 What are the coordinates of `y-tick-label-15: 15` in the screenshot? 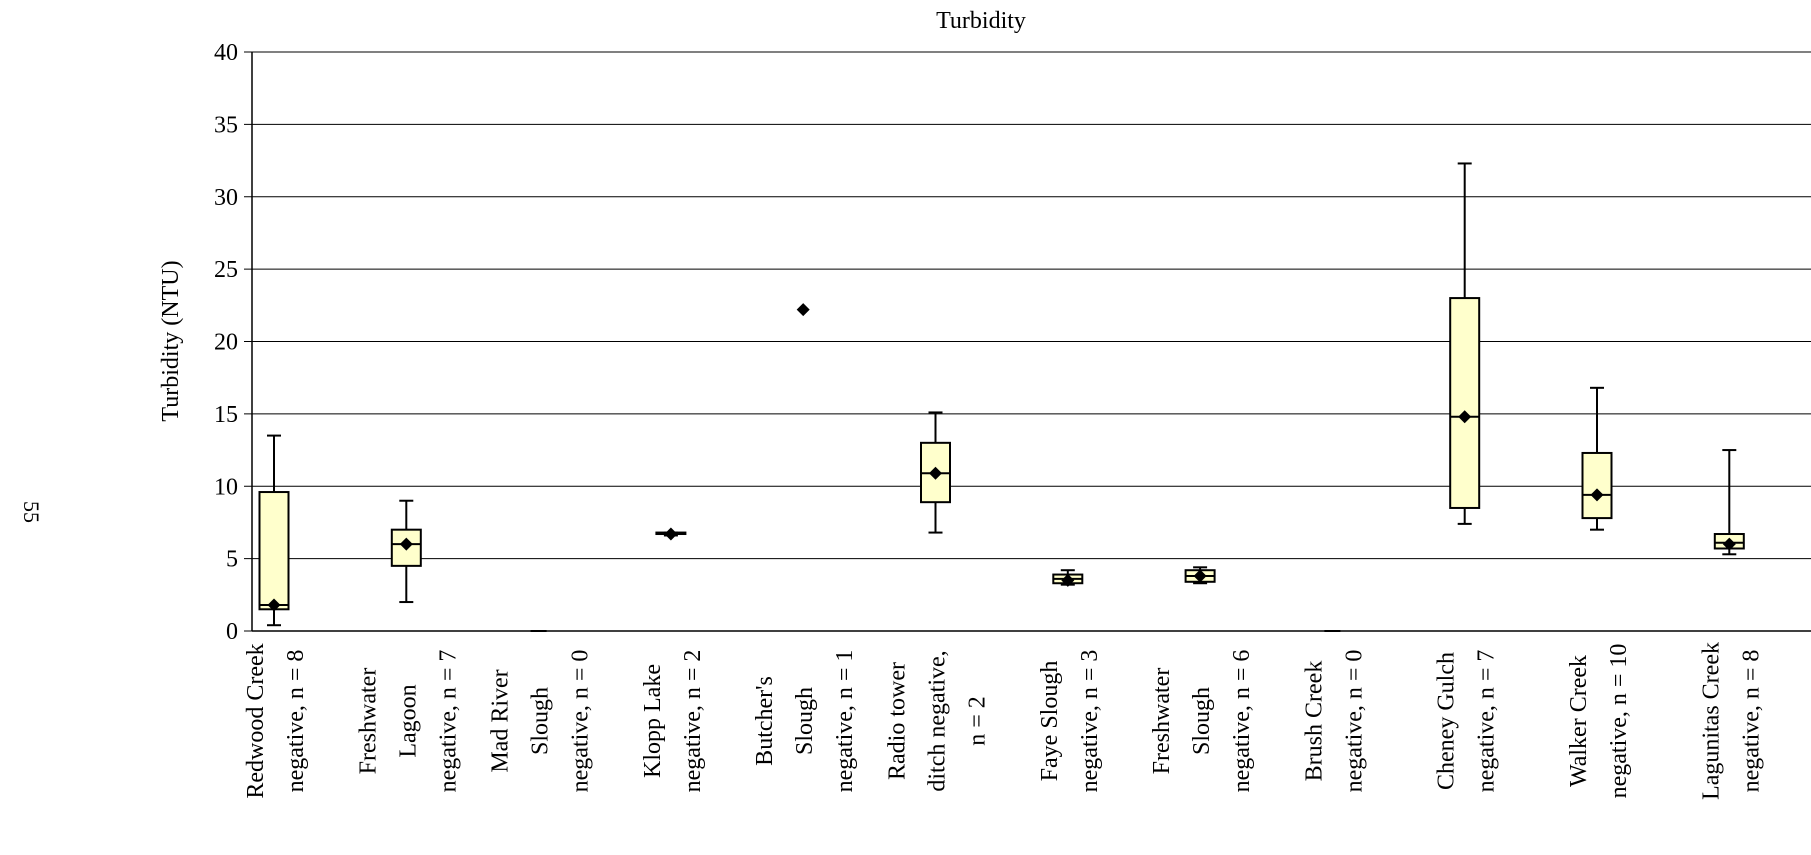 It's located at (226, 415).